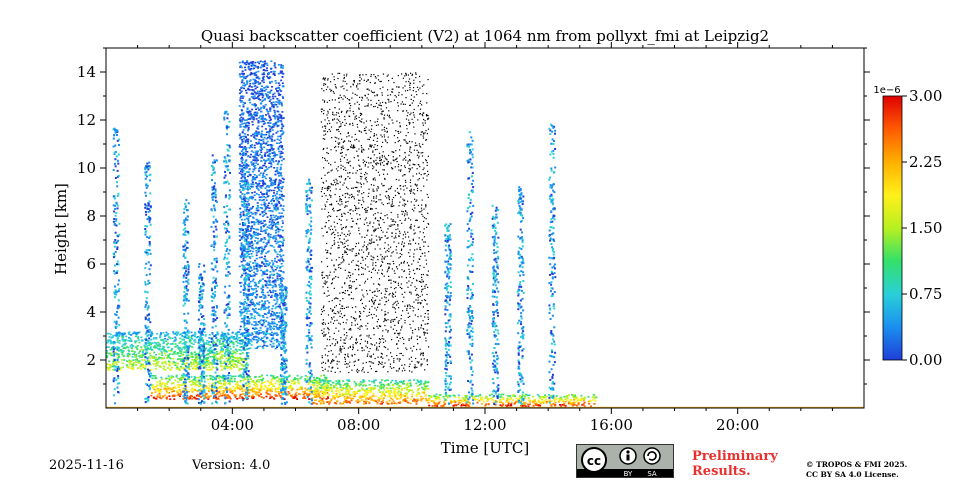 This screenshot has height=481, width=960. I want to click on feature-cloud-low-morning, so click(239, 387).